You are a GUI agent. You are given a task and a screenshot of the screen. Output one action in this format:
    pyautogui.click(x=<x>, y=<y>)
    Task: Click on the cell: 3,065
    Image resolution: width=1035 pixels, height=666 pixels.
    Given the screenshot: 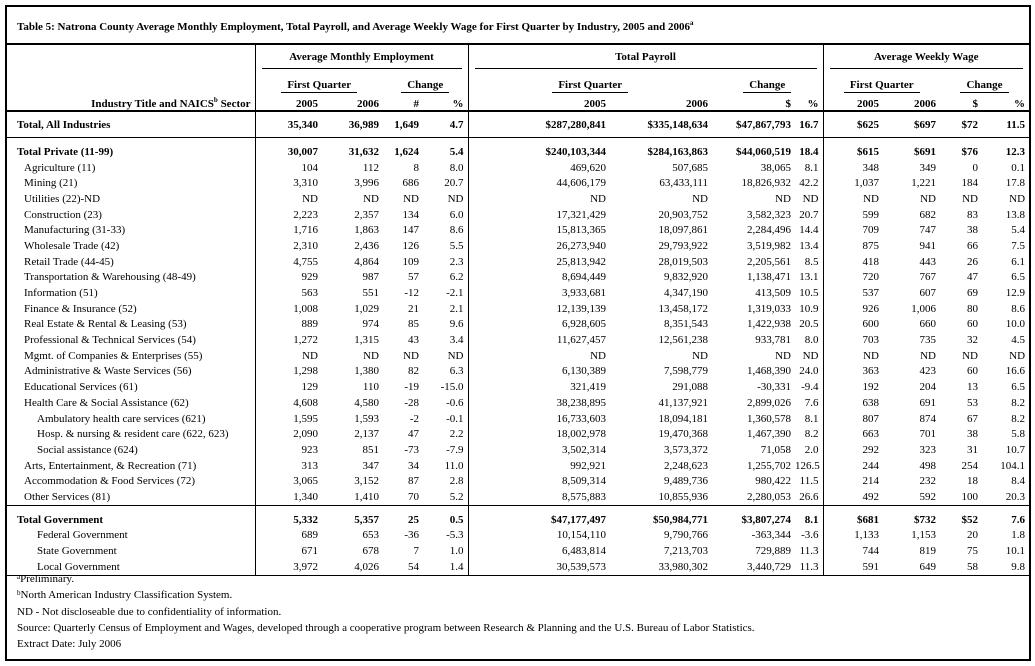 What is the action you would take?
    pyautogui.click(x=288, y=481)
    